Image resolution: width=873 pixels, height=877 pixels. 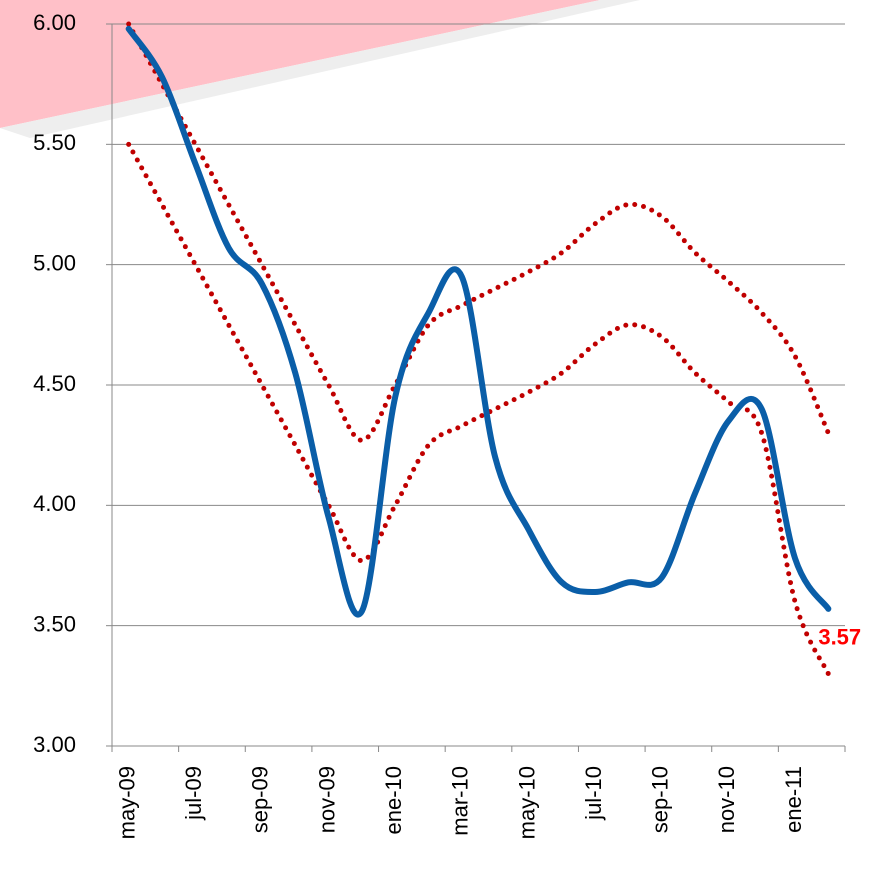 What do you see at coordinates (54, 142) in the screenshot?
I see `y-tick-label: 5.50` at bounding box center [54, 142].